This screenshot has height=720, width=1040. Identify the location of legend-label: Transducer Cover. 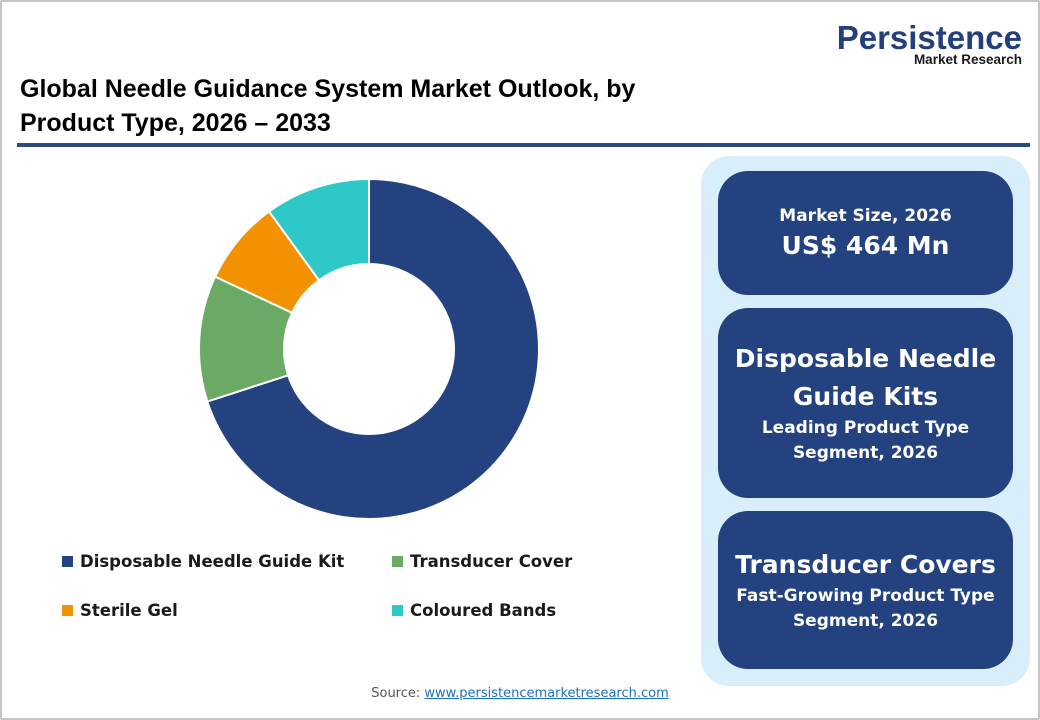
(491, 561).